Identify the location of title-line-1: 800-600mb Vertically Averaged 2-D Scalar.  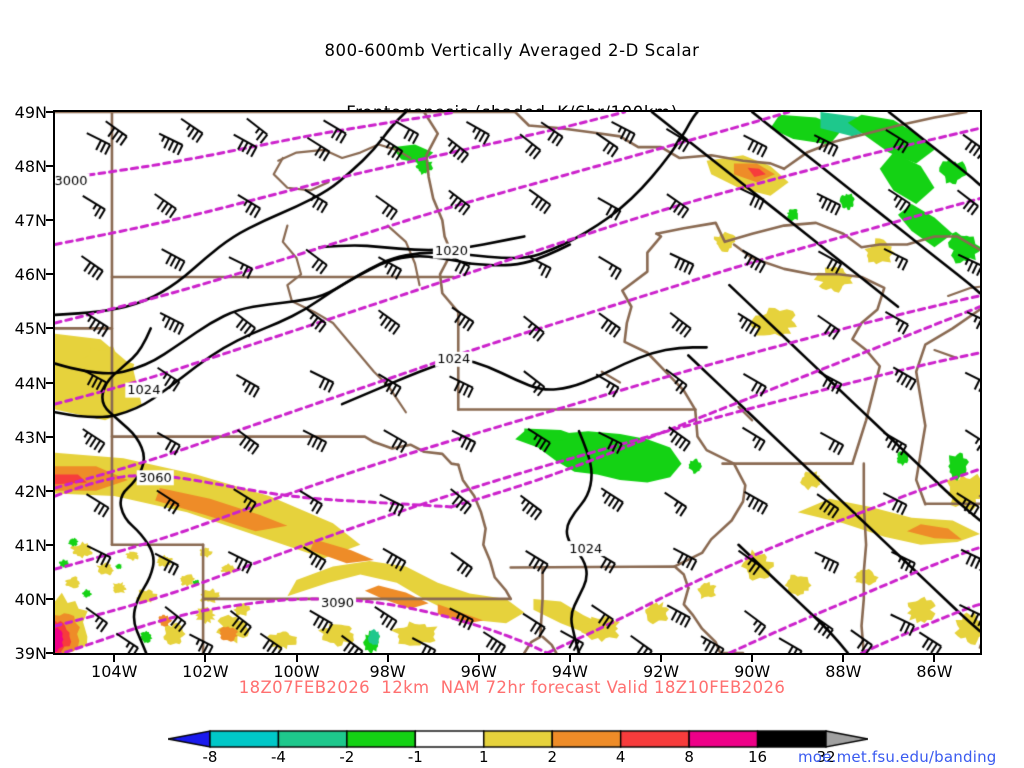
(512, 50).